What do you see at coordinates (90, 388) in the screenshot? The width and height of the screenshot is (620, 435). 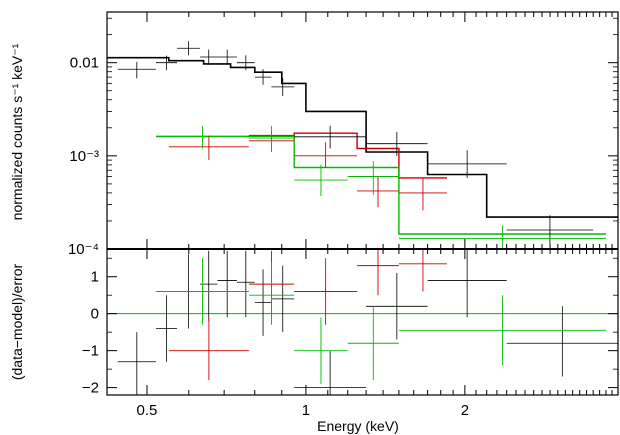 I see `residuals-ytick-label: −2` at bounding box center [90, 388].